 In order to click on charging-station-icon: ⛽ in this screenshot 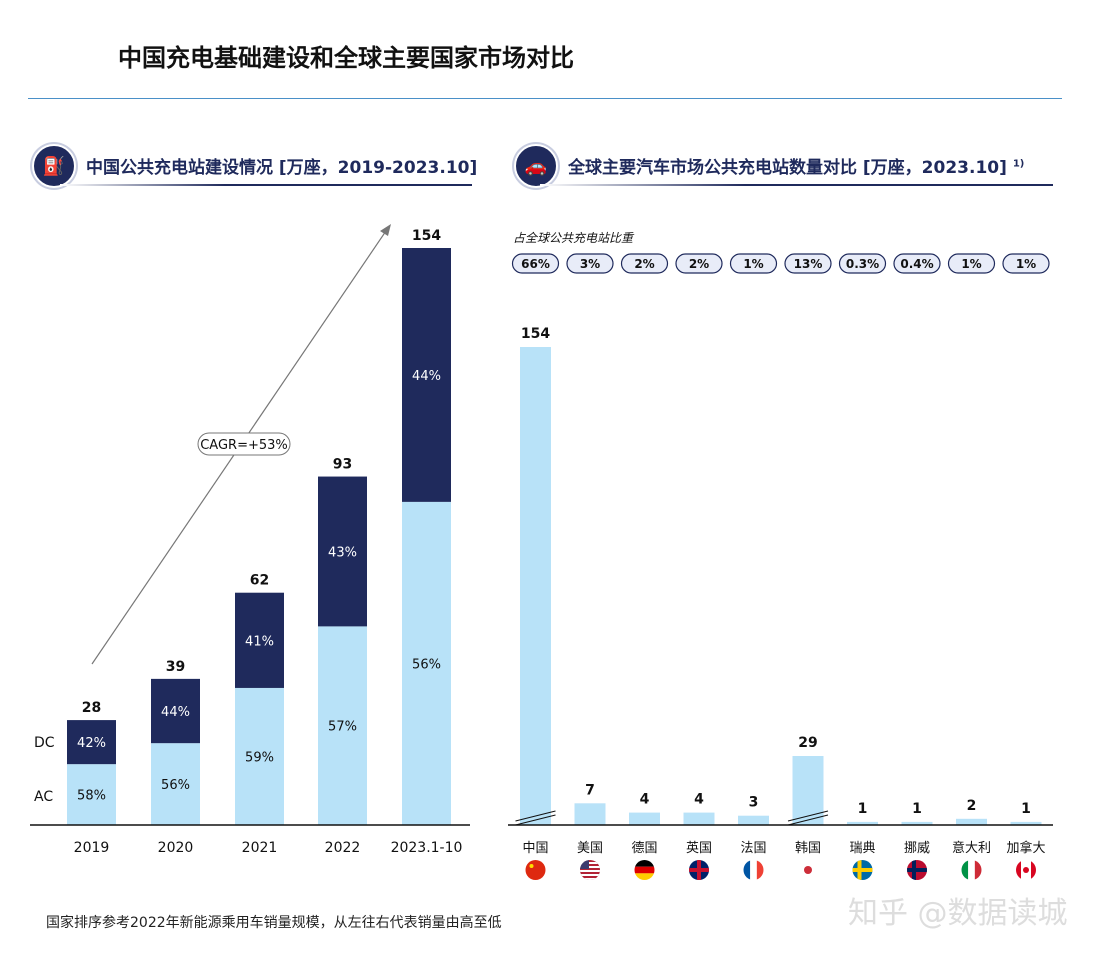, I will do `click(54, 166)`.